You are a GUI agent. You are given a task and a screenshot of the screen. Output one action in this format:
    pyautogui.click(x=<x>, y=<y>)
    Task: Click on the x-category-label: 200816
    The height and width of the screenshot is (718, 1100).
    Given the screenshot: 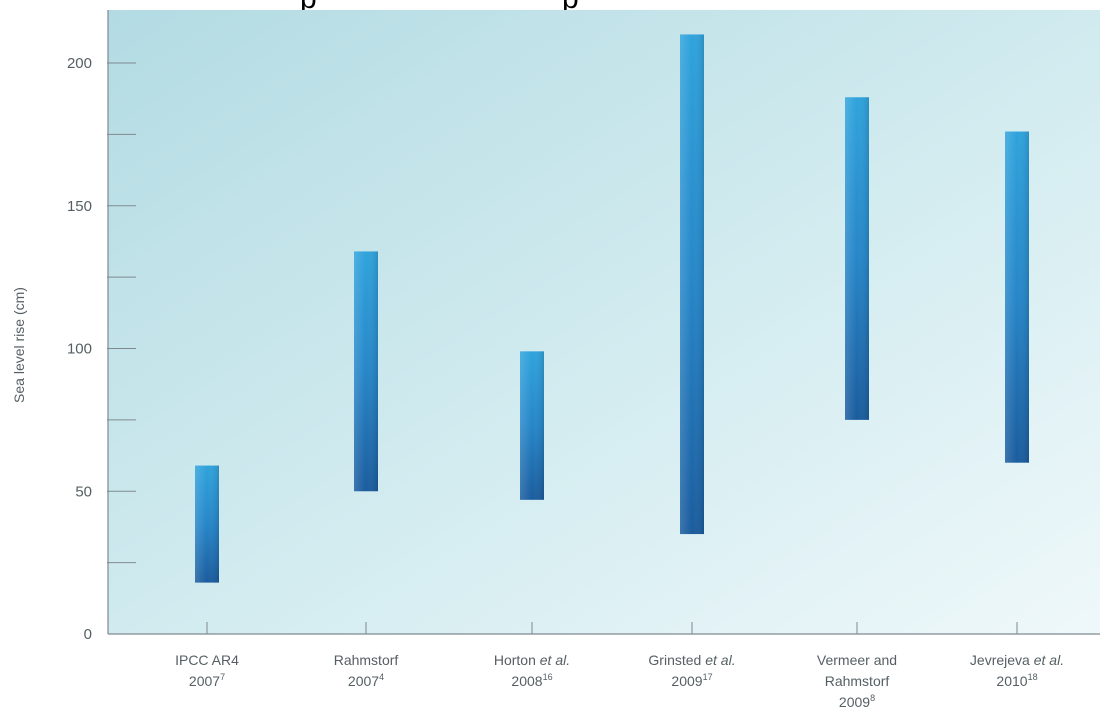 What is the action you would take?
    pyautogui.click(x=531, y=680)
    